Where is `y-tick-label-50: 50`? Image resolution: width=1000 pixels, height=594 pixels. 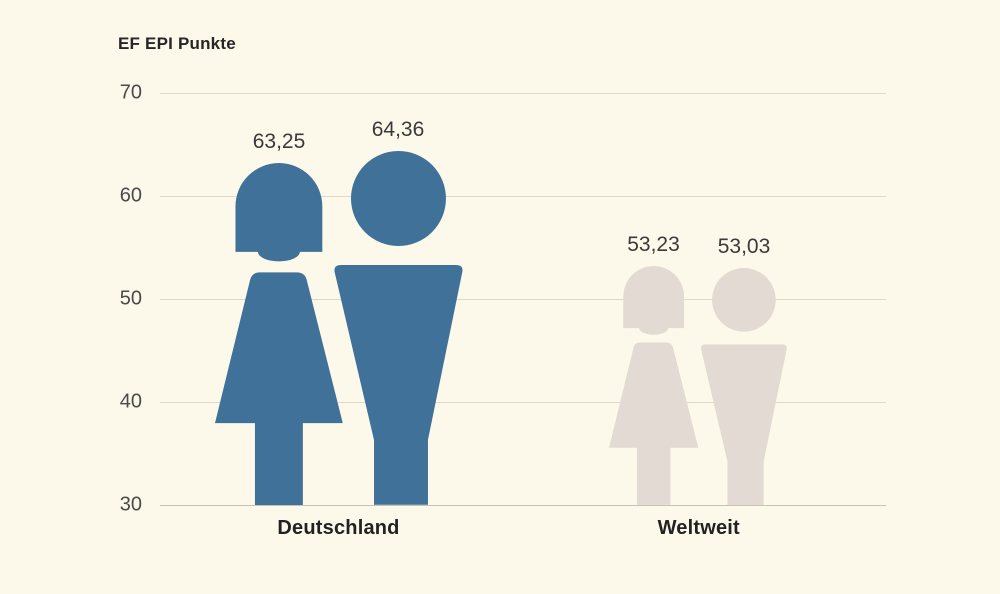
y-tick-label-50: 50 is located at coordinates (130, 298).